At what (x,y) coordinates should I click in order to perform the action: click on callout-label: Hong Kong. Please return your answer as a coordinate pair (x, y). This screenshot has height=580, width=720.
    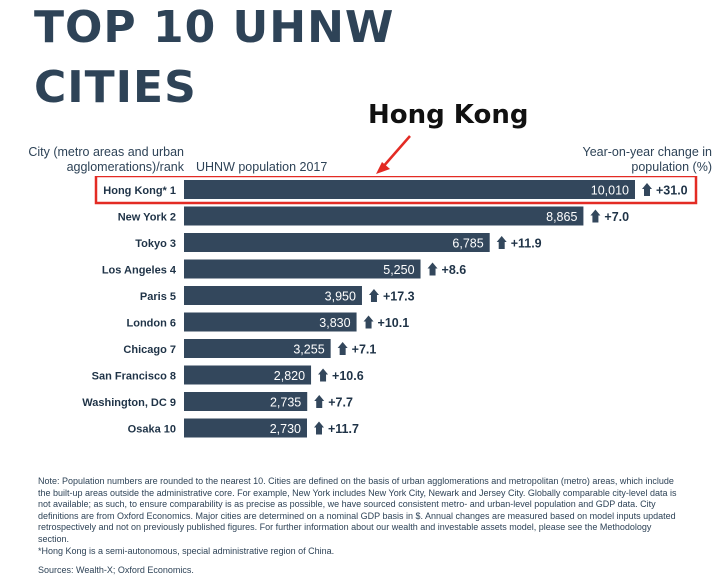
    Looking at the image, I should click on (448, 115).